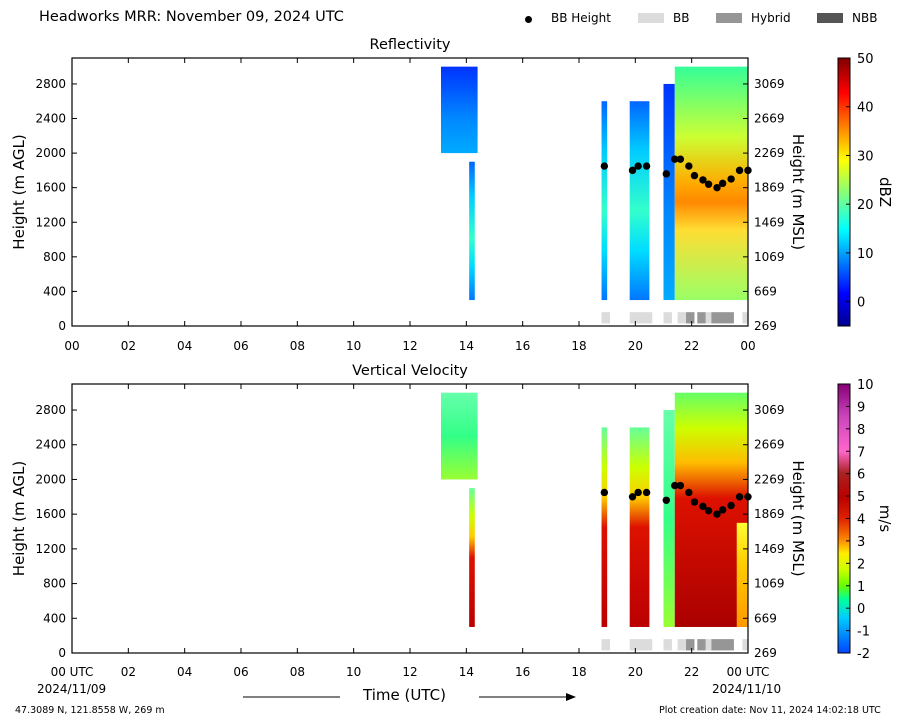 This screenshot has height=725, width=900. What do you see at coordinates (798, 518) in the screenshot?
I see `vvel-ylabel-right: Height (m MSL)` at bounding box center [798, 518].